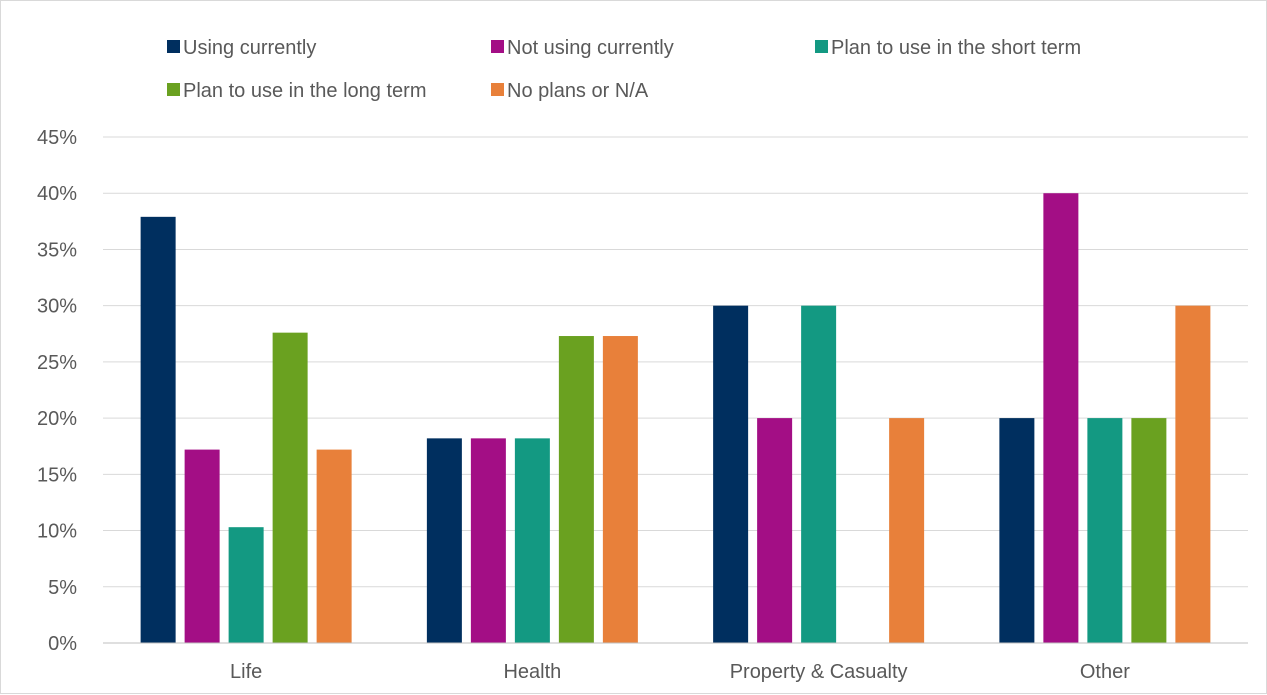 The image size is (1267, 695). I want to click on bar-life-not-using-currently, so click(202, 546).